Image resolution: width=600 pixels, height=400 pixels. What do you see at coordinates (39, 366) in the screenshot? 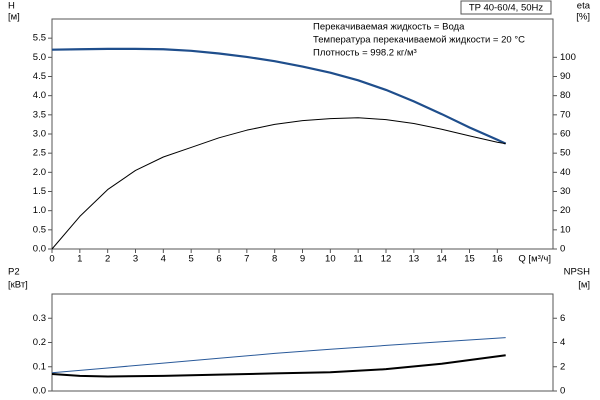
I see `y-tick-label: 0.1` at bounding box center [39, 366].